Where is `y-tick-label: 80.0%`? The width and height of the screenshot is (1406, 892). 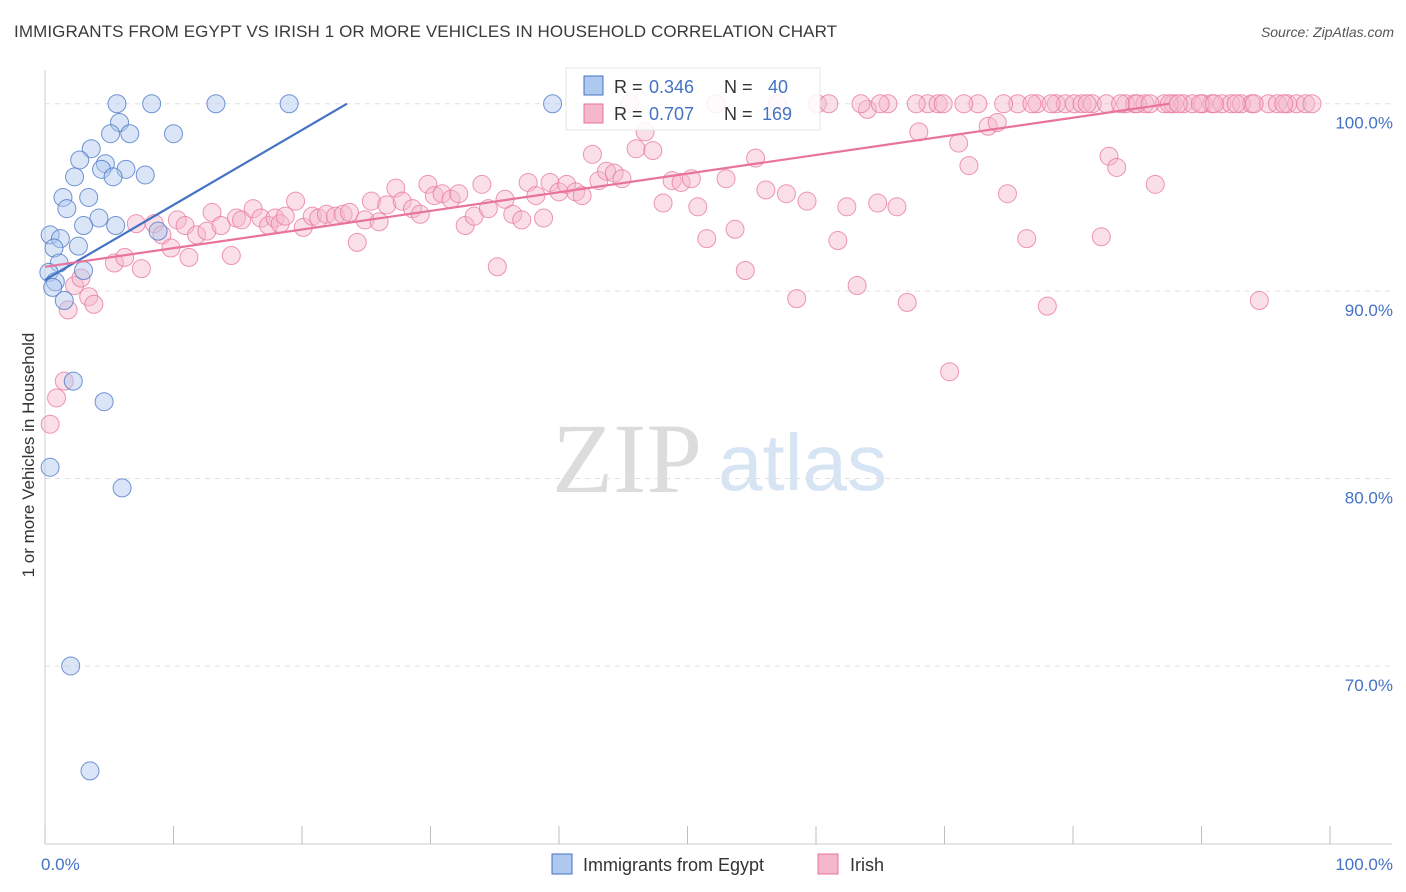 y-tick-label: 80.0% is located at coordinates (1369, 498).